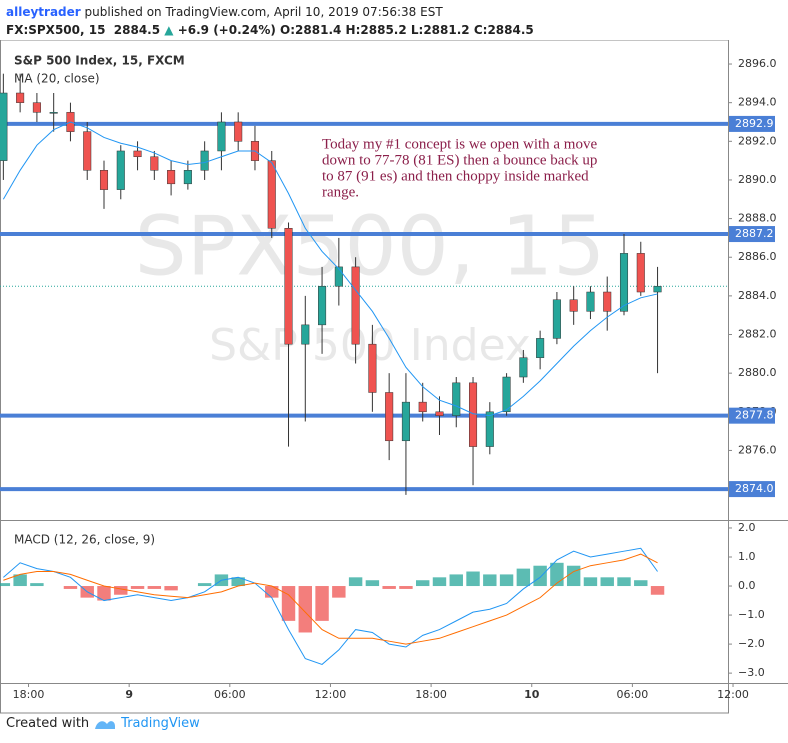 The height and width of the screenshot is (743, 788). Describe the element at coordinates (503, 30) in the screenshot. I see `close: C:2884.5` at that location.